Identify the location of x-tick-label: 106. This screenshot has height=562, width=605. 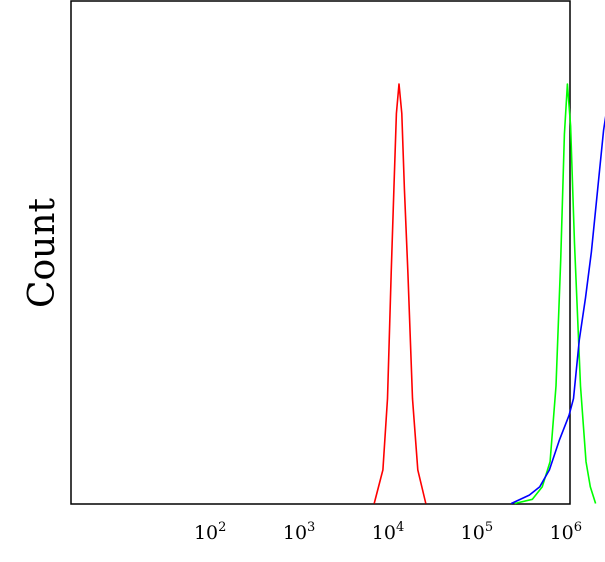
(566, 532).